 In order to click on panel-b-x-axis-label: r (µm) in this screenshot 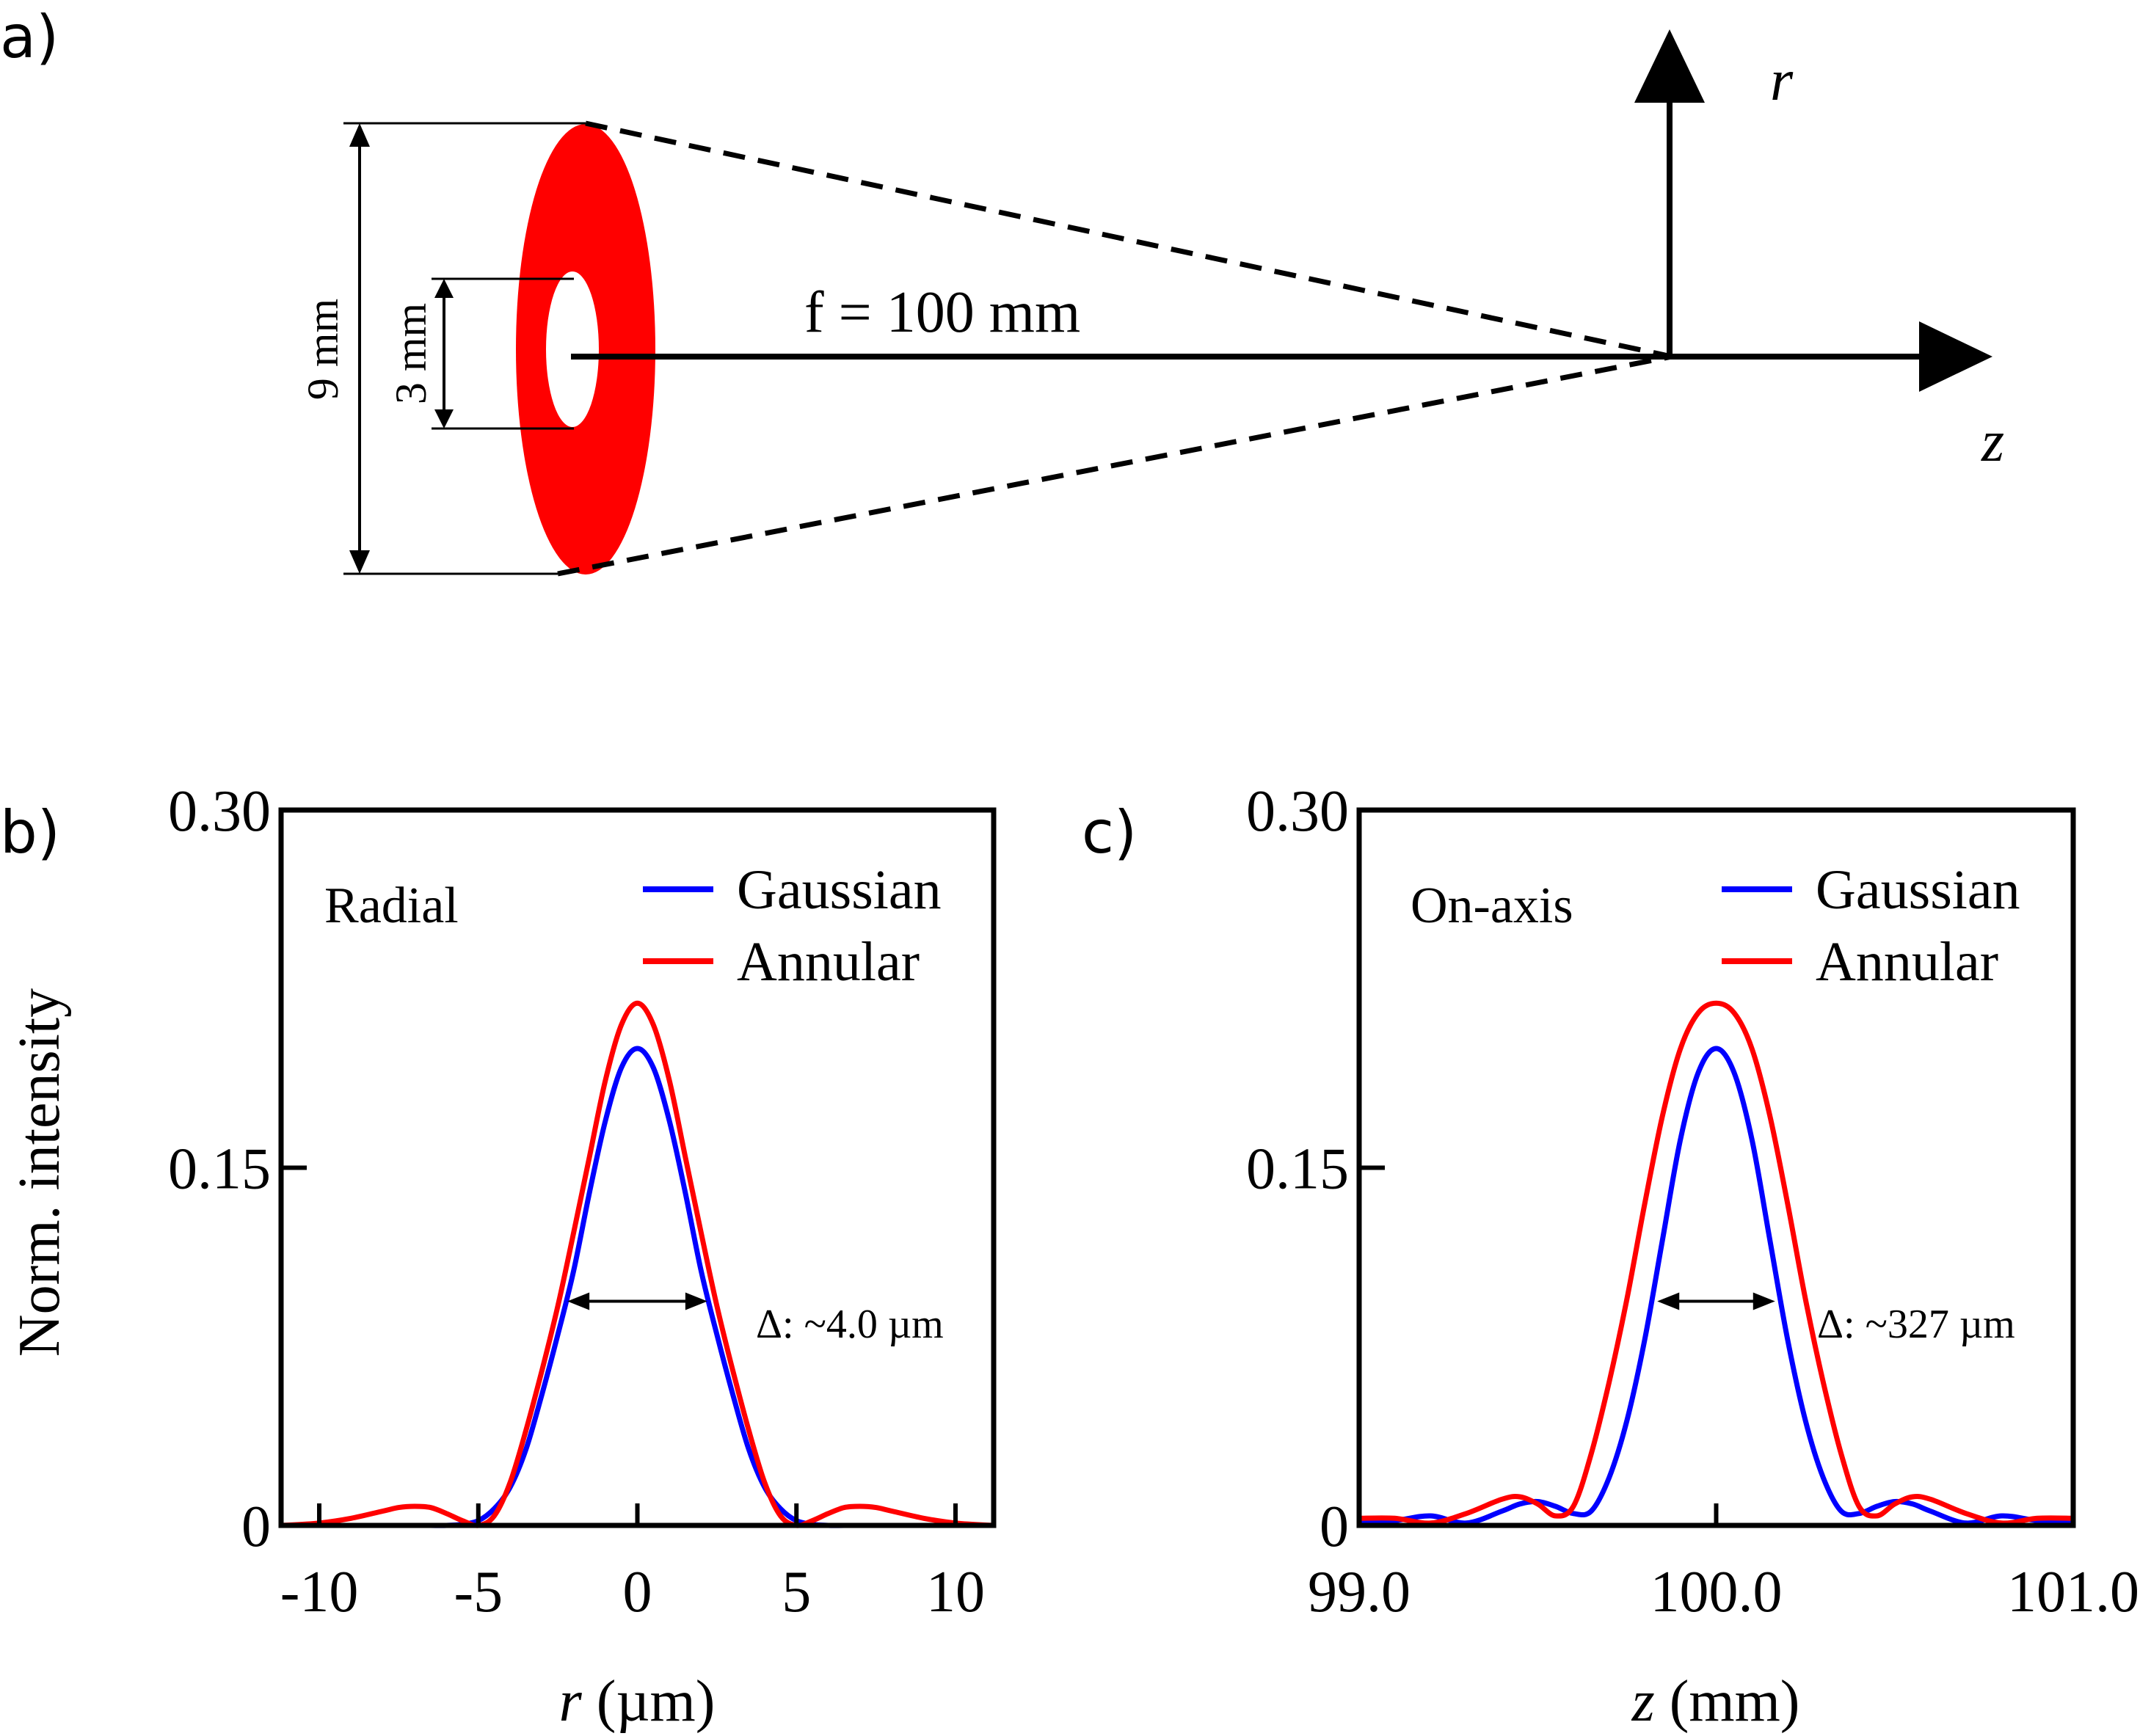, I will do `click(638, 1701)`.